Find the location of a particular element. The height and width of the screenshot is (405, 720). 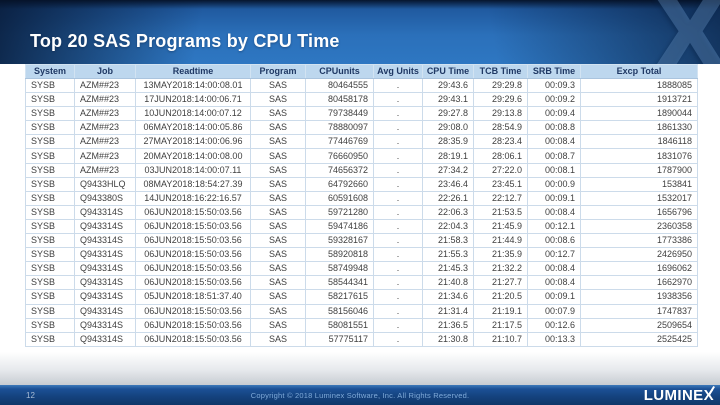

cell-readtime: 08MAY2018:18:54:27.39 is located at coordinates (193, 184).